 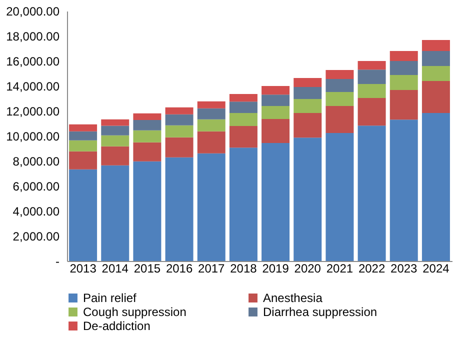 What do you see at coordinates (36, 237) in the screenshot?
I see `y-tick-label: 2,000.00` at bounding box center [36, 237].